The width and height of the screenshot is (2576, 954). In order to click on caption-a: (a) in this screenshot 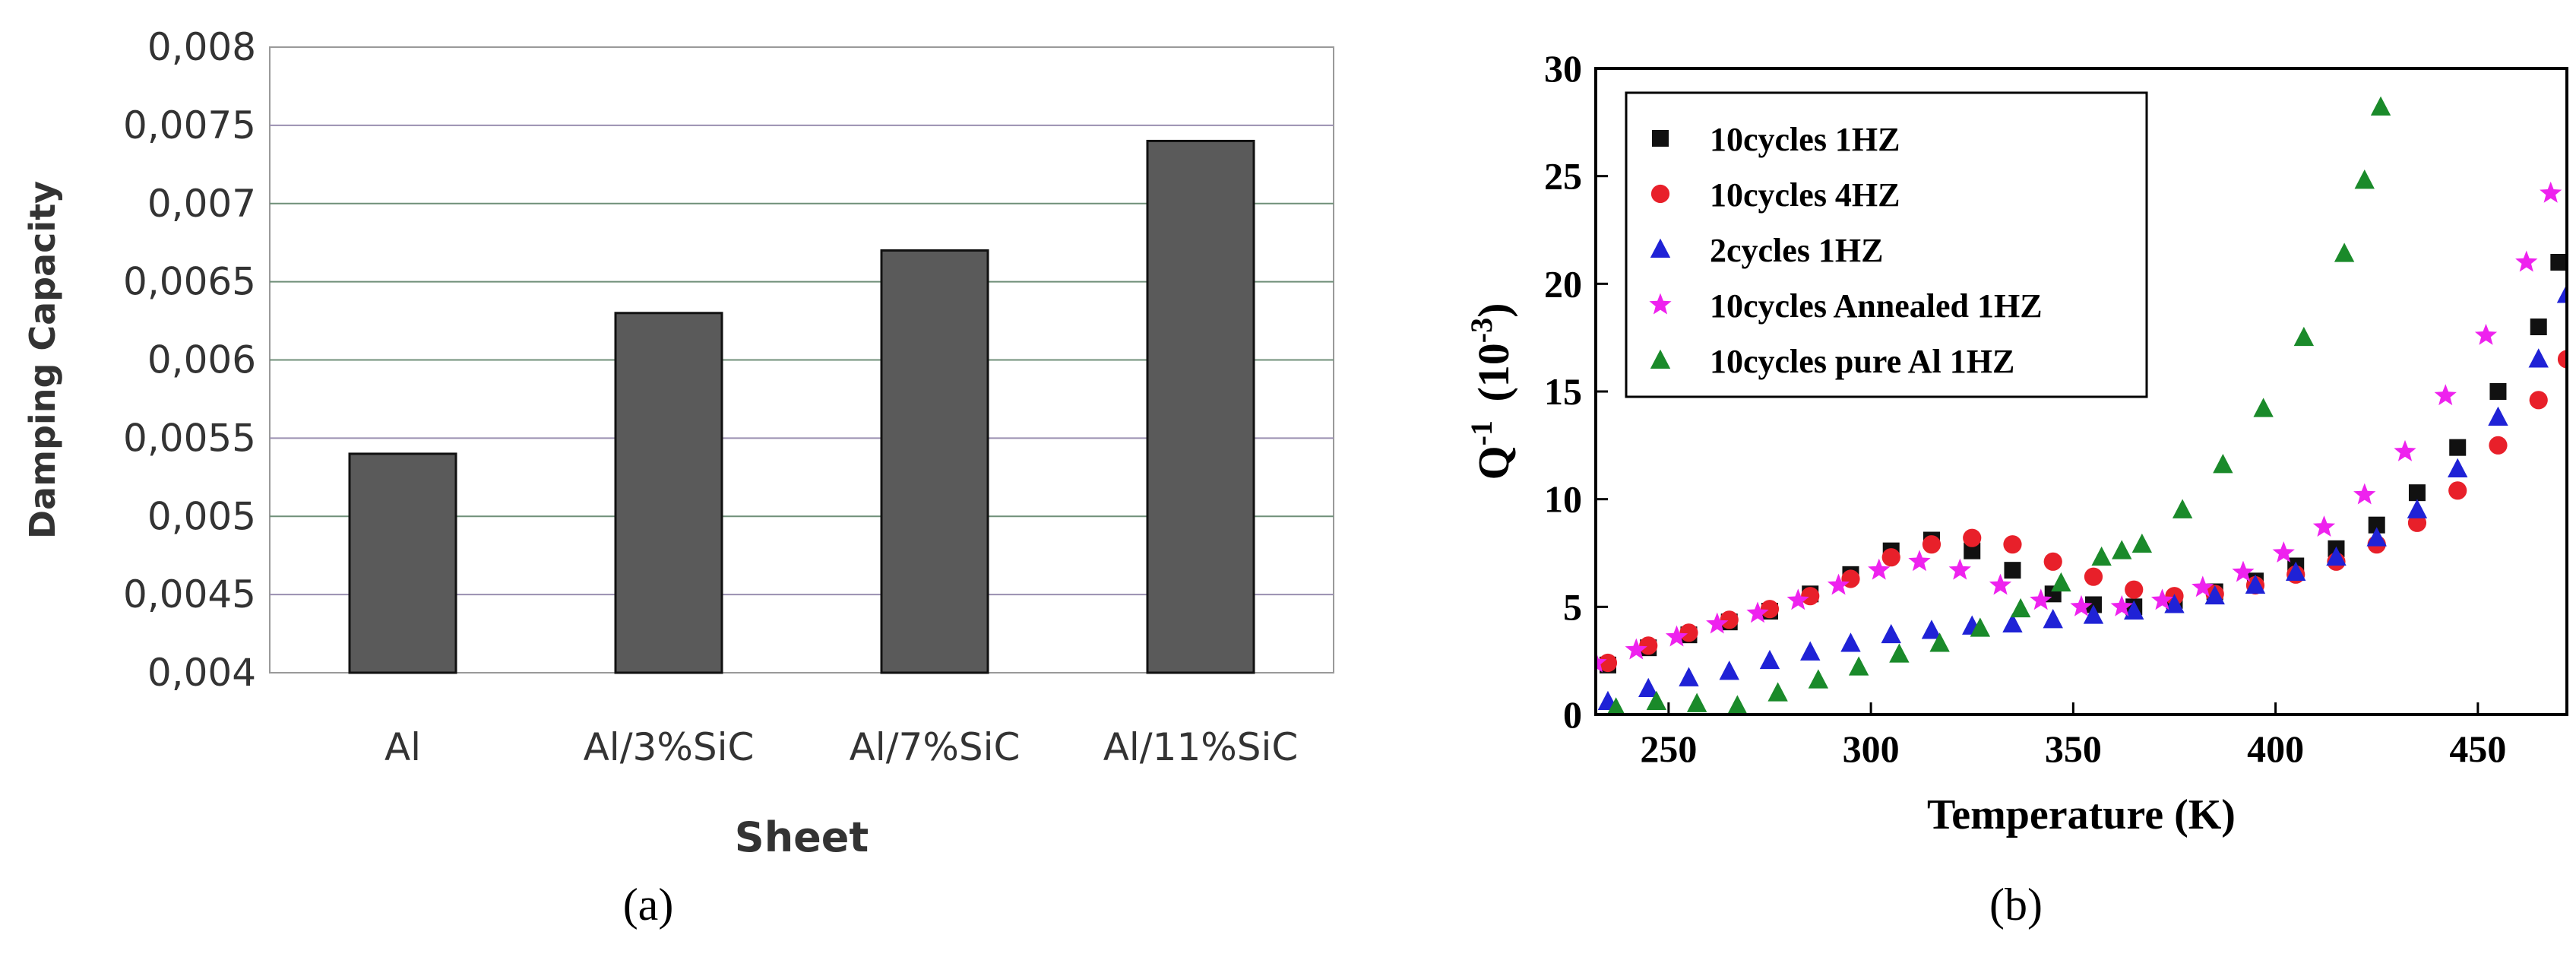, I will do `click(648, 905)`.